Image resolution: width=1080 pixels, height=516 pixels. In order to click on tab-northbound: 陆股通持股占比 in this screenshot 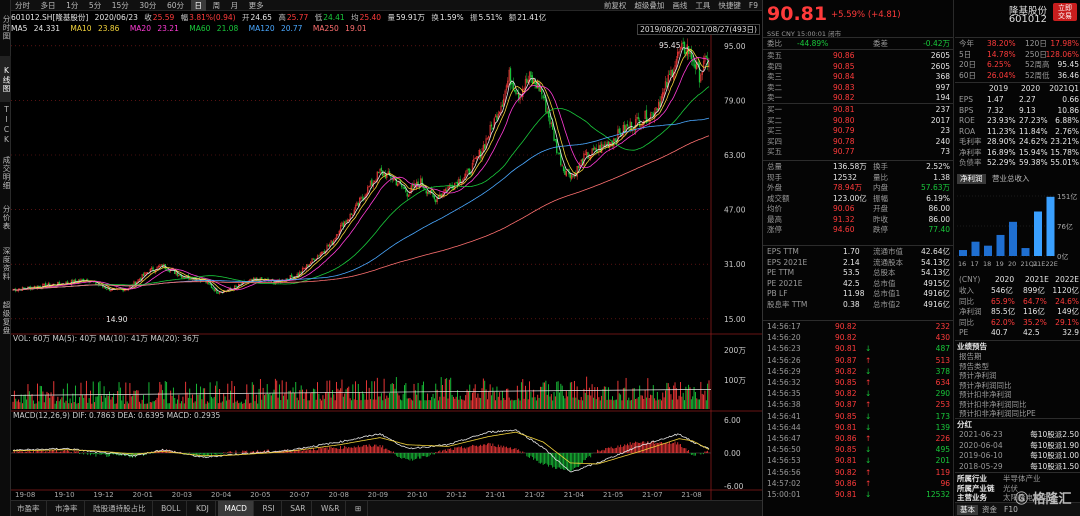, I will do `click(120, 508)`.